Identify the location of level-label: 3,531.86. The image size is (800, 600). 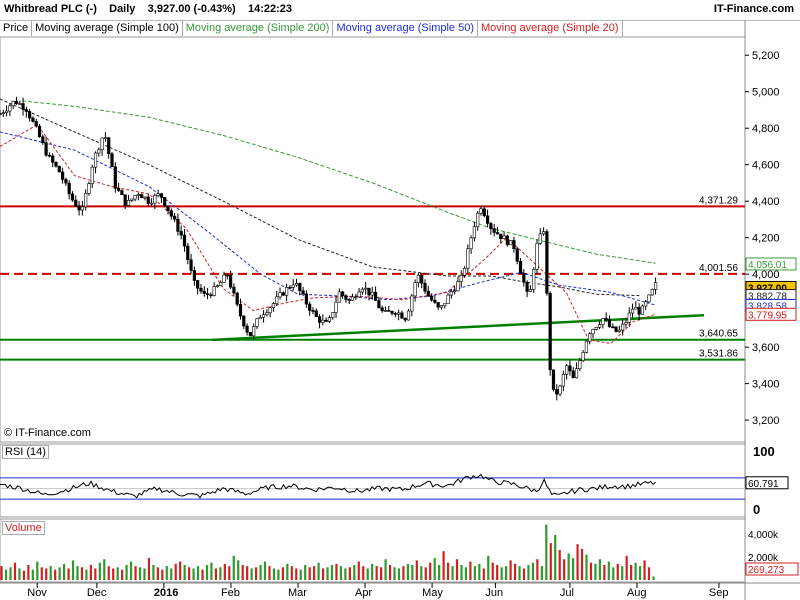
(718, 354).